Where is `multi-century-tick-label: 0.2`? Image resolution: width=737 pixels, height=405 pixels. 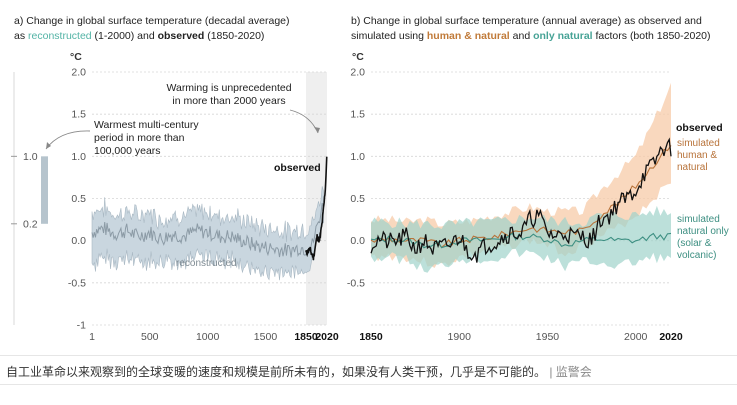 multi-century-tick-label: 0.2 is located at coordinates (30, 224).